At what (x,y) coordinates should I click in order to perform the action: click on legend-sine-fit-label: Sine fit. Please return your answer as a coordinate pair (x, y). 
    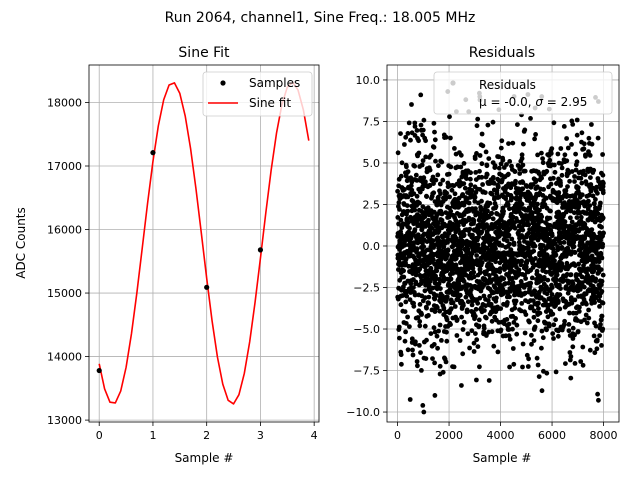
    Looking at the image, I should click on (270, 103).